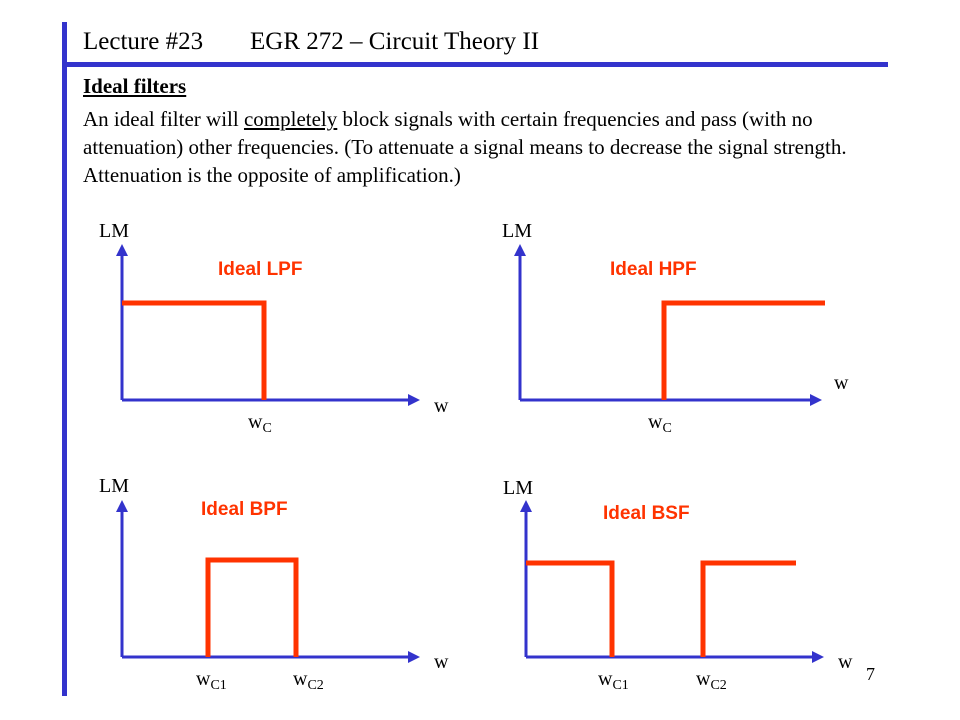 Image resolution: width=960 pixels, height=720 pixels. Describe the element at coordinates (64, 359) in the screenshot. I see `left-frame-bar` at that location.